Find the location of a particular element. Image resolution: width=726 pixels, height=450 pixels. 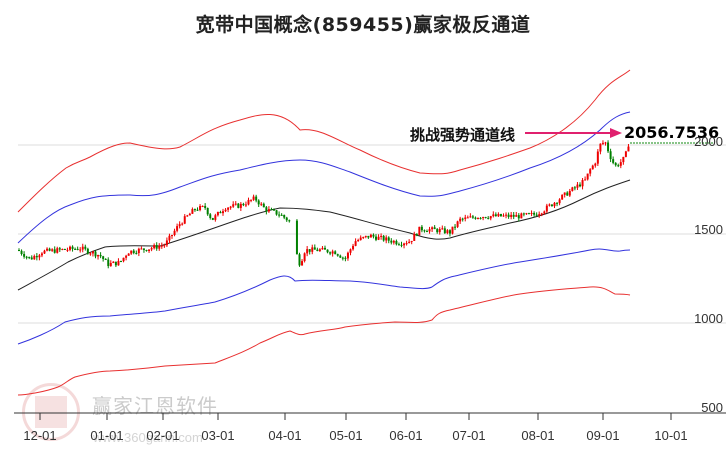

x-tick-08-01: 08-01 is located at coordinates (538, 435).